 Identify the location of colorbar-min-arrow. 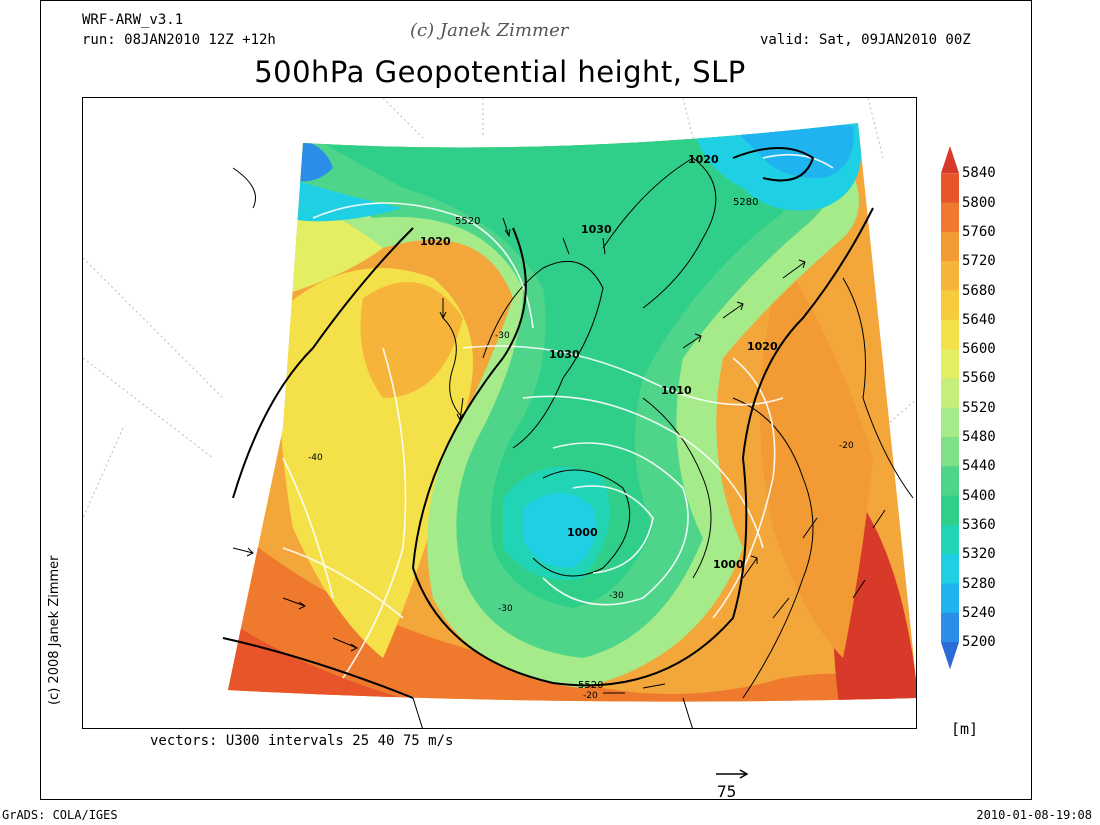
(950, 656).